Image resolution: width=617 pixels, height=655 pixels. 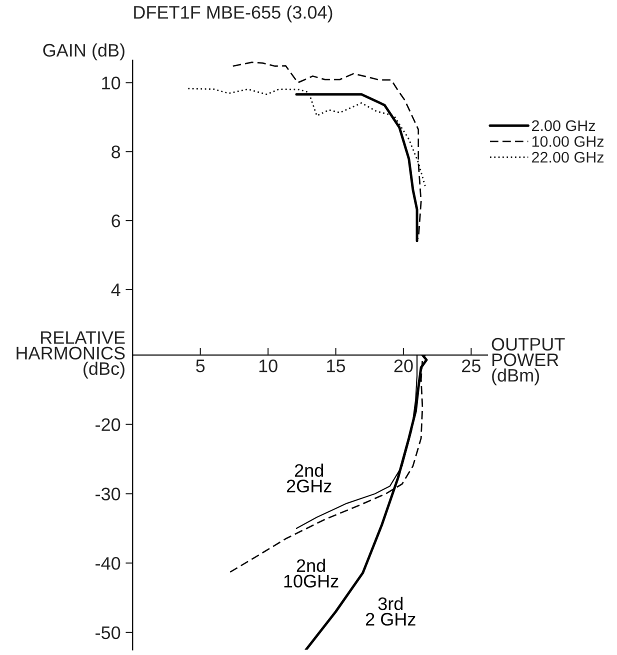 I want to click on series-label: 2nd 10GHz, so click(x=311, y=573).